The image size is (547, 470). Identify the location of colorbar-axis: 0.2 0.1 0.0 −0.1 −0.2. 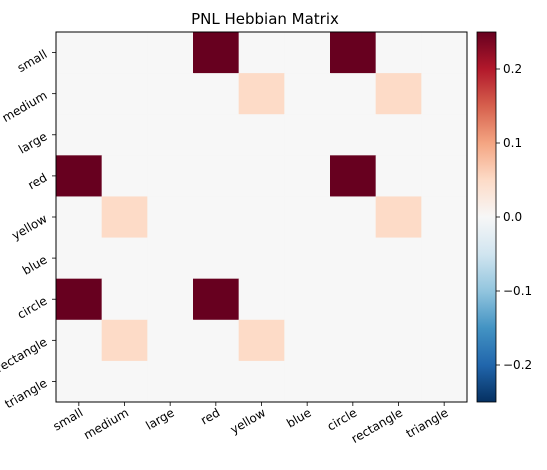
(514, 217).